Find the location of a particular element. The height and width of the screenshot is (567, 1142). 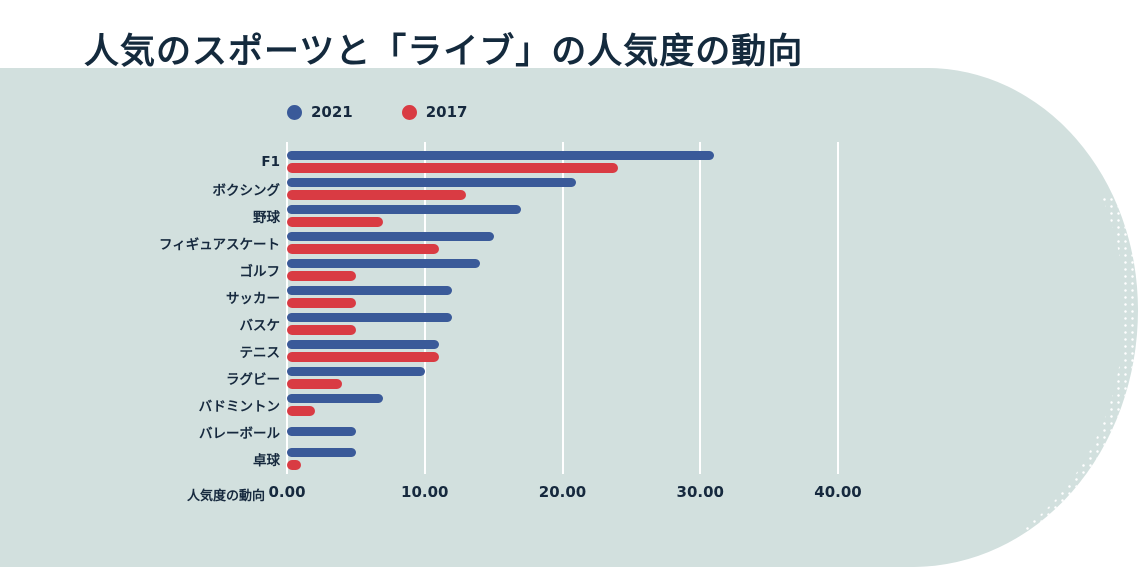

chart-legend: 2021 2017 is located at coordinates (402, 112).